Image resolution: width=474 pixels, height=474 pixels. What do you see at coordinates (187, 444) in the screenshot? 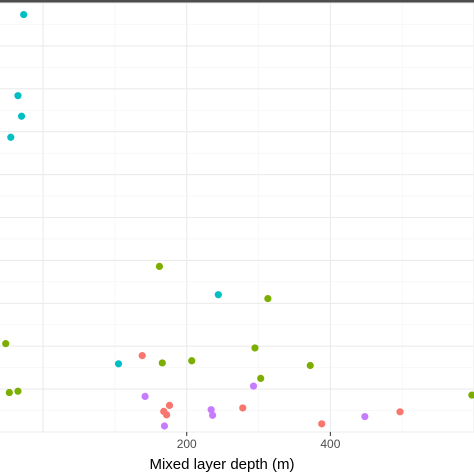
I see `x-tick-label: 200` at bounding box center [187, 444].